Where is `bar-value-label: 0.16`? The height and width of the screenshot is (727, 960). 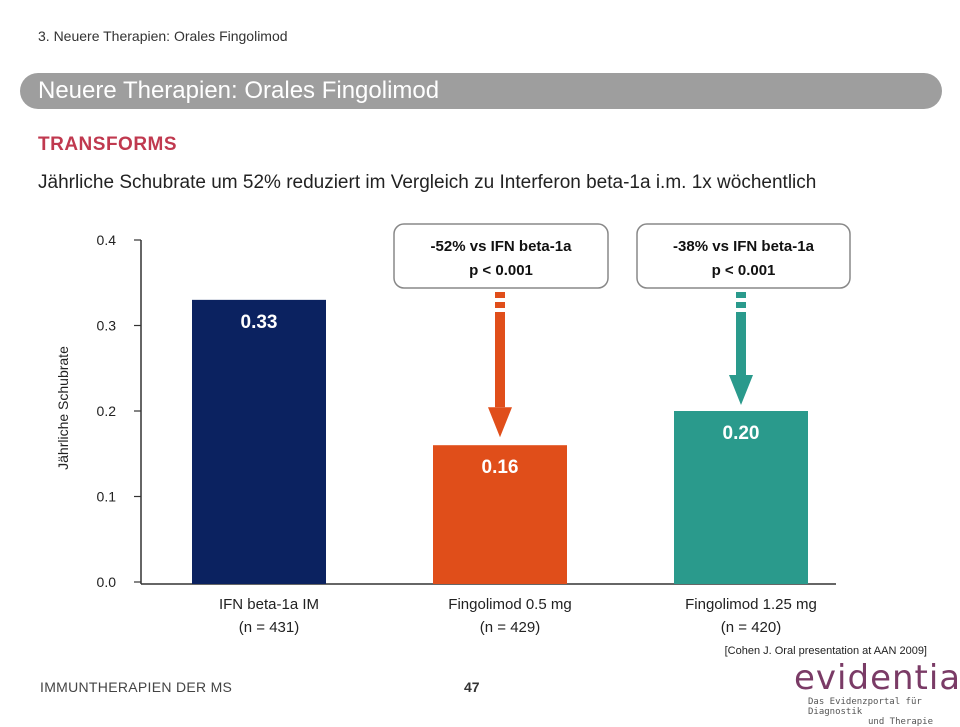
bar-value-label: 0.16 is located at coordinates (500, 467).